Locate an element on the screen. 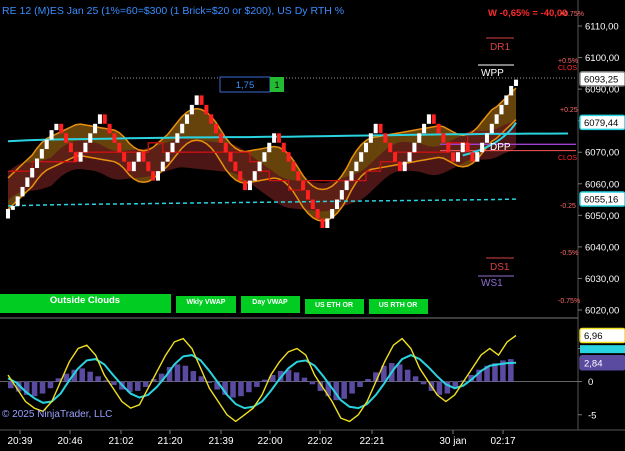  price-tick-label: 6050,00 is located at coordinates (602, 216).